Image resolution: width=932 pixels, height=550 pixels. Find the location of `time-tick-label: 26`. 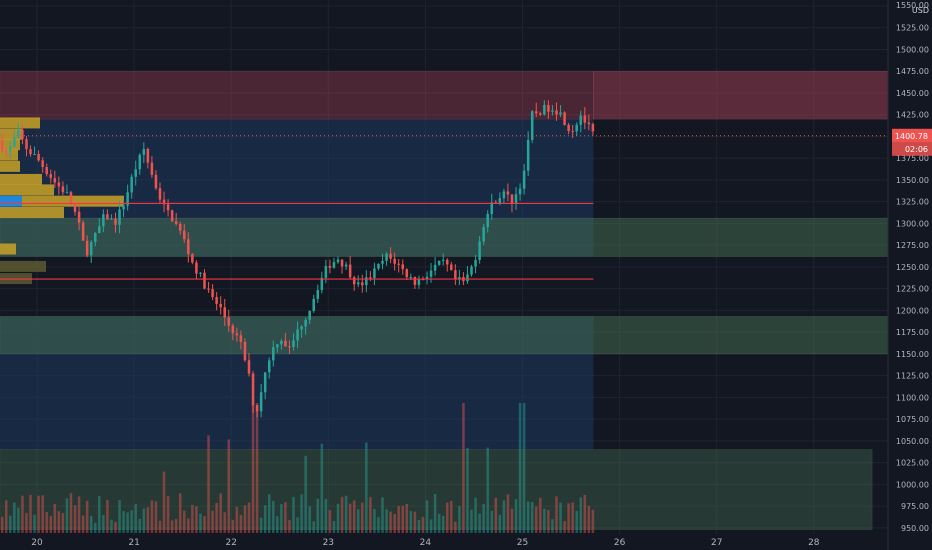

time-tick-label: 26 is located at coordinates (620, 543).